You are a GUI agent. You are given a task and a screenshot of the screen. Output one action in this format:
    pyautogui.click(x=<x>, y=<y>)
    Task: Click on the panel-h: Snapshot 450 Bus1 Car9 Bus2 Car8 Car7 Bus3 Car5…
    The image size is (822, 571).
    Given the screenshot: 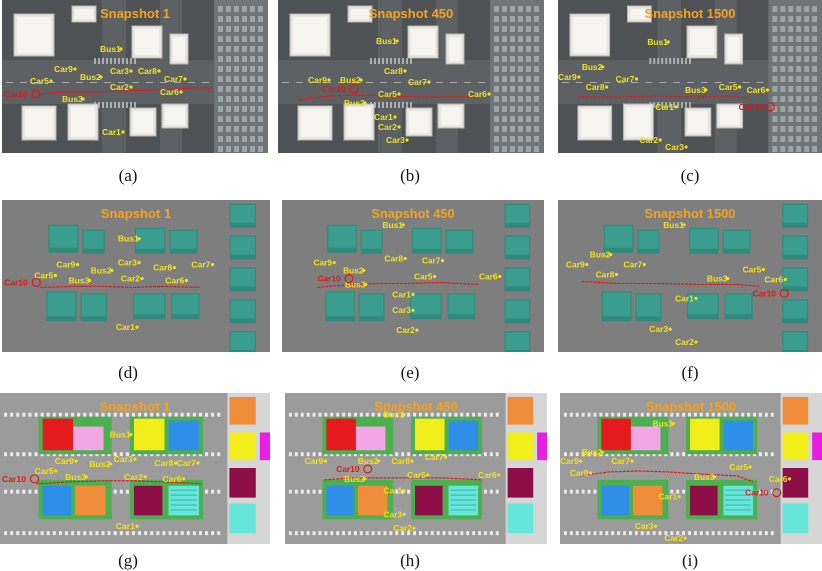 What is the action you would take?
    pyautogui.click(x=416, y=468)
    